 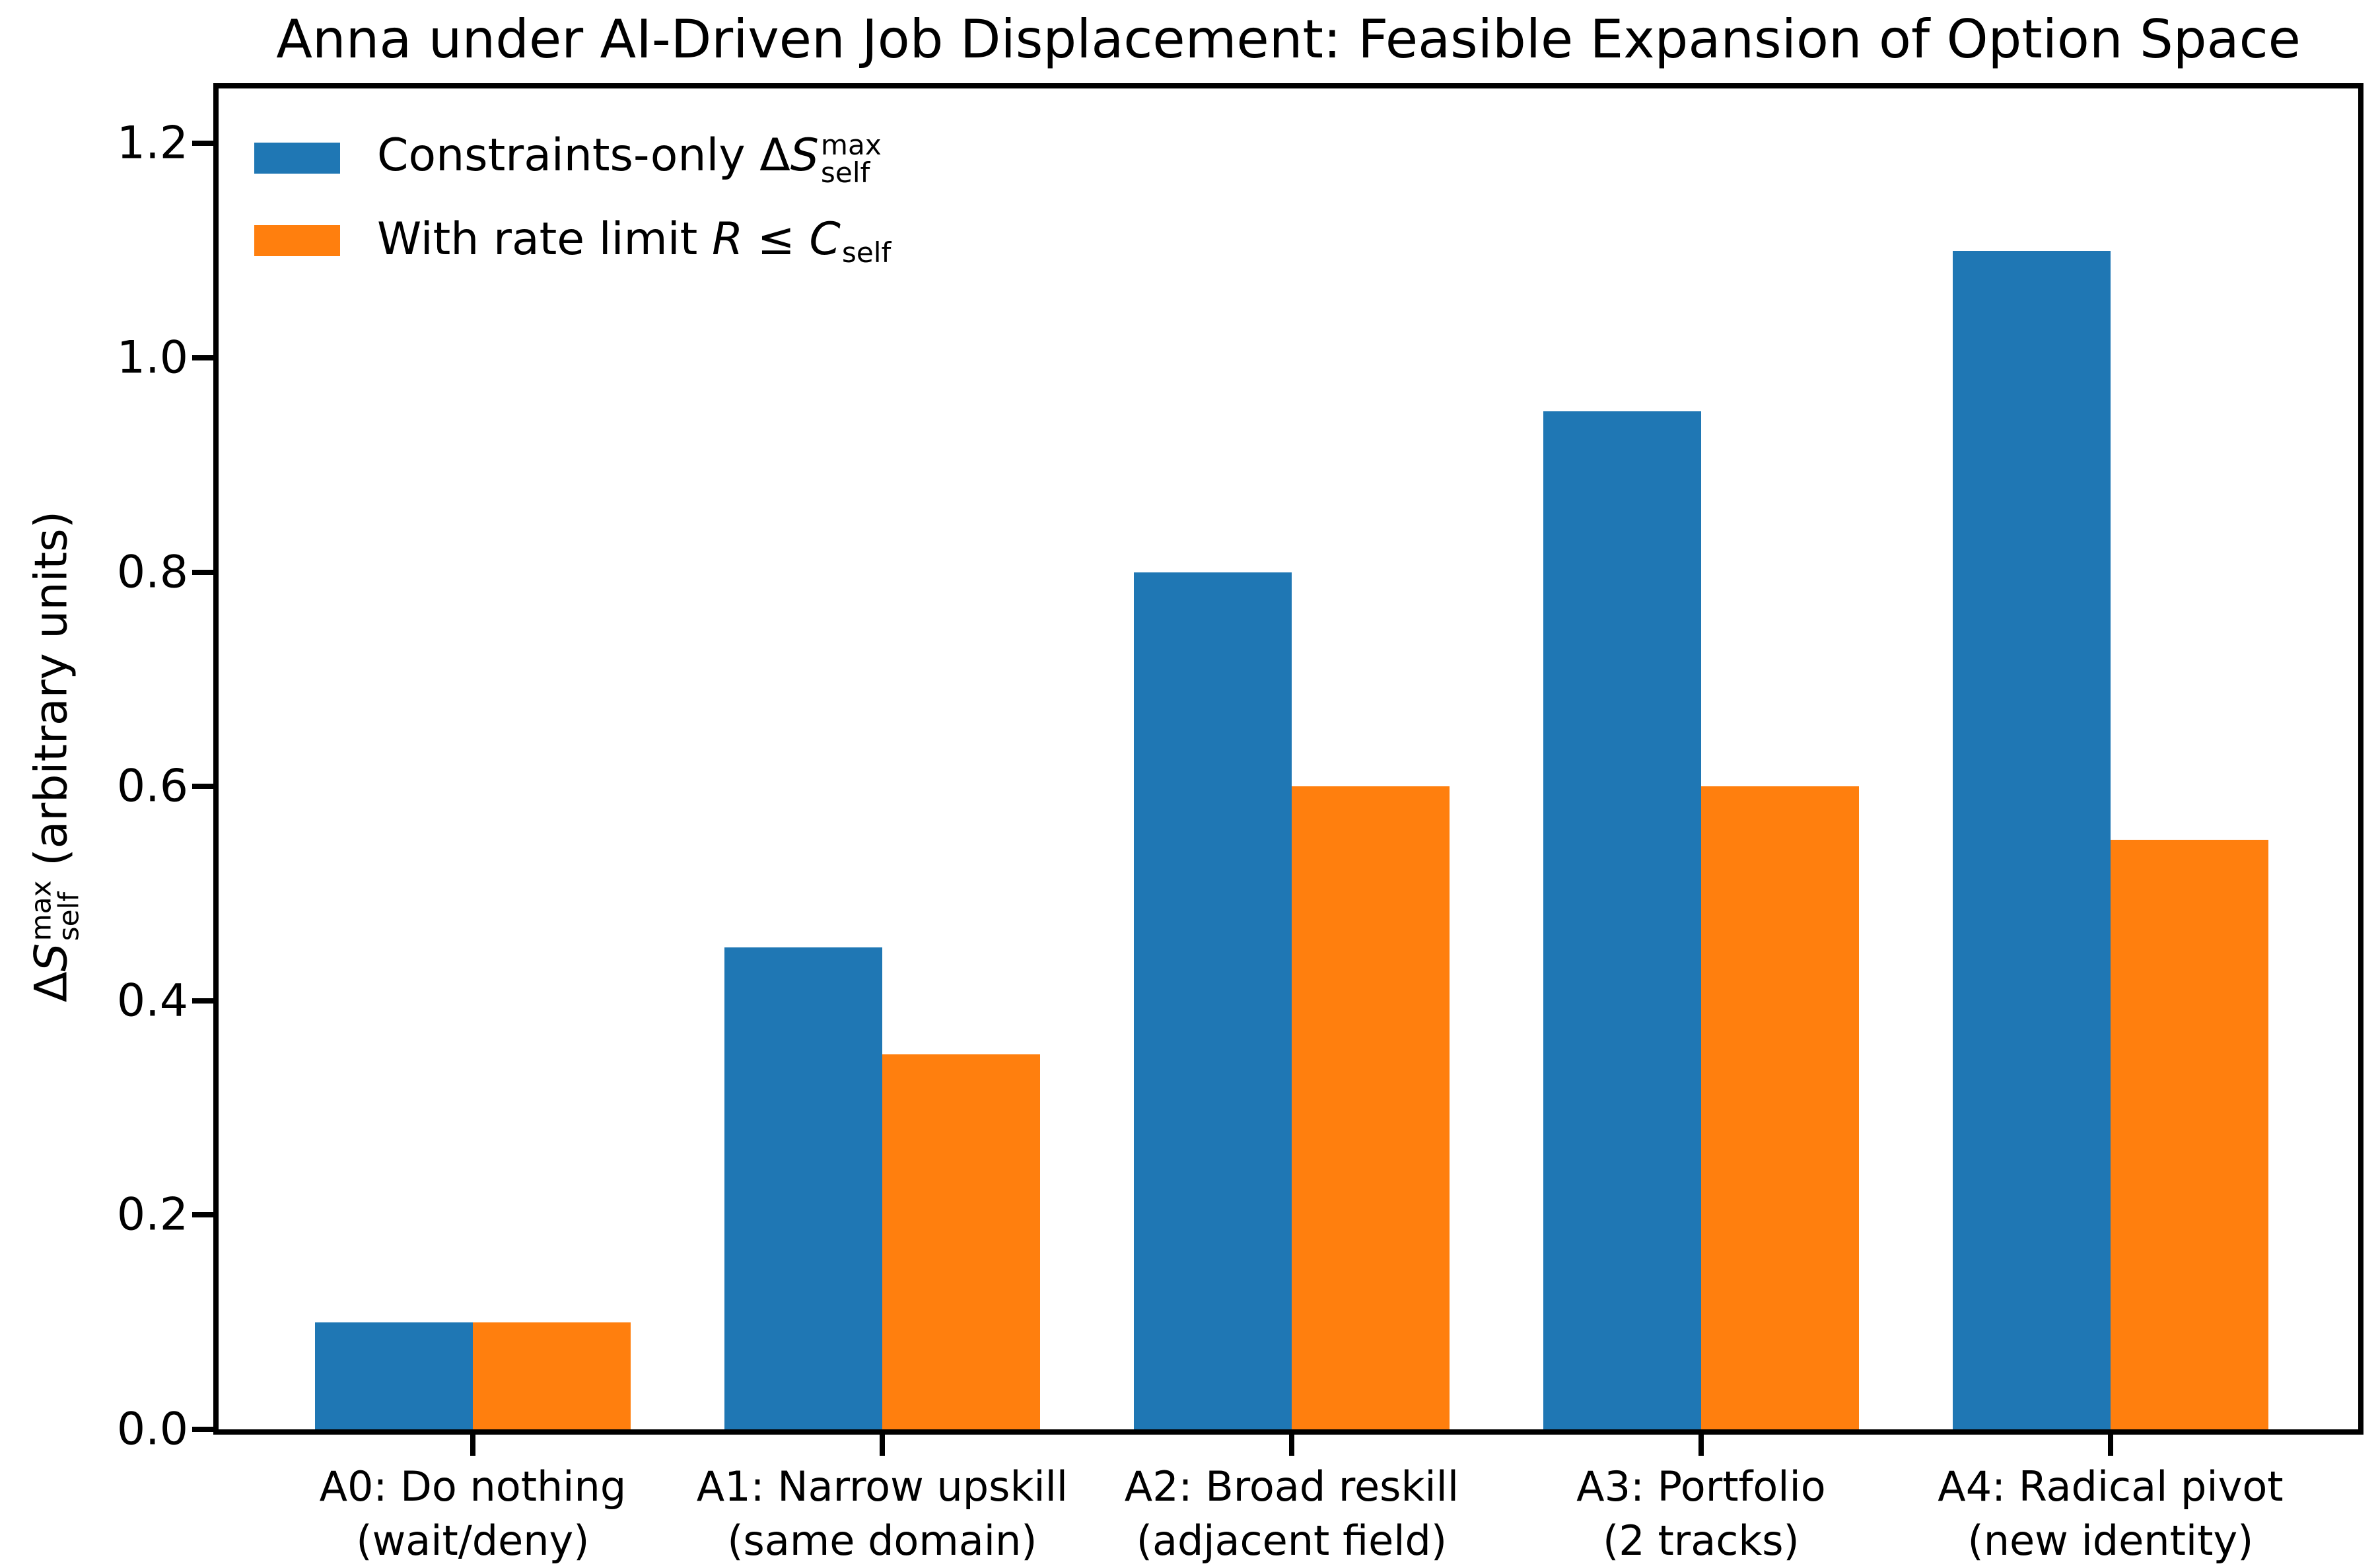 I want to click on x-tick-label: A2: Broad reskill (adjacent field), so click(x=1292, y=1514).